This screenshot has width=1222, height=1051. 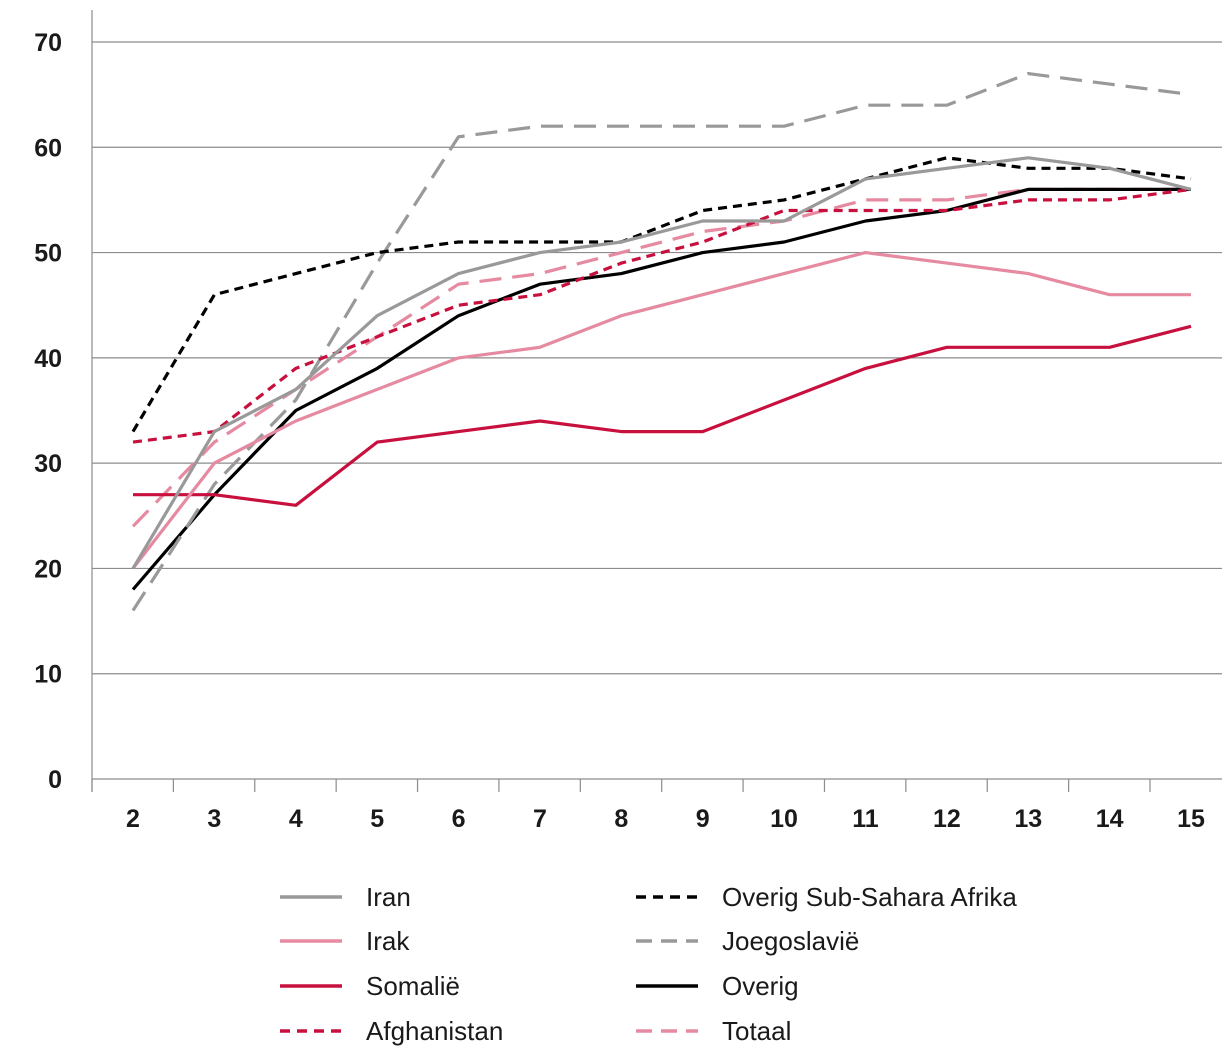 I want to click on y-tick-label-40: 40, so click(x=48, y=359).